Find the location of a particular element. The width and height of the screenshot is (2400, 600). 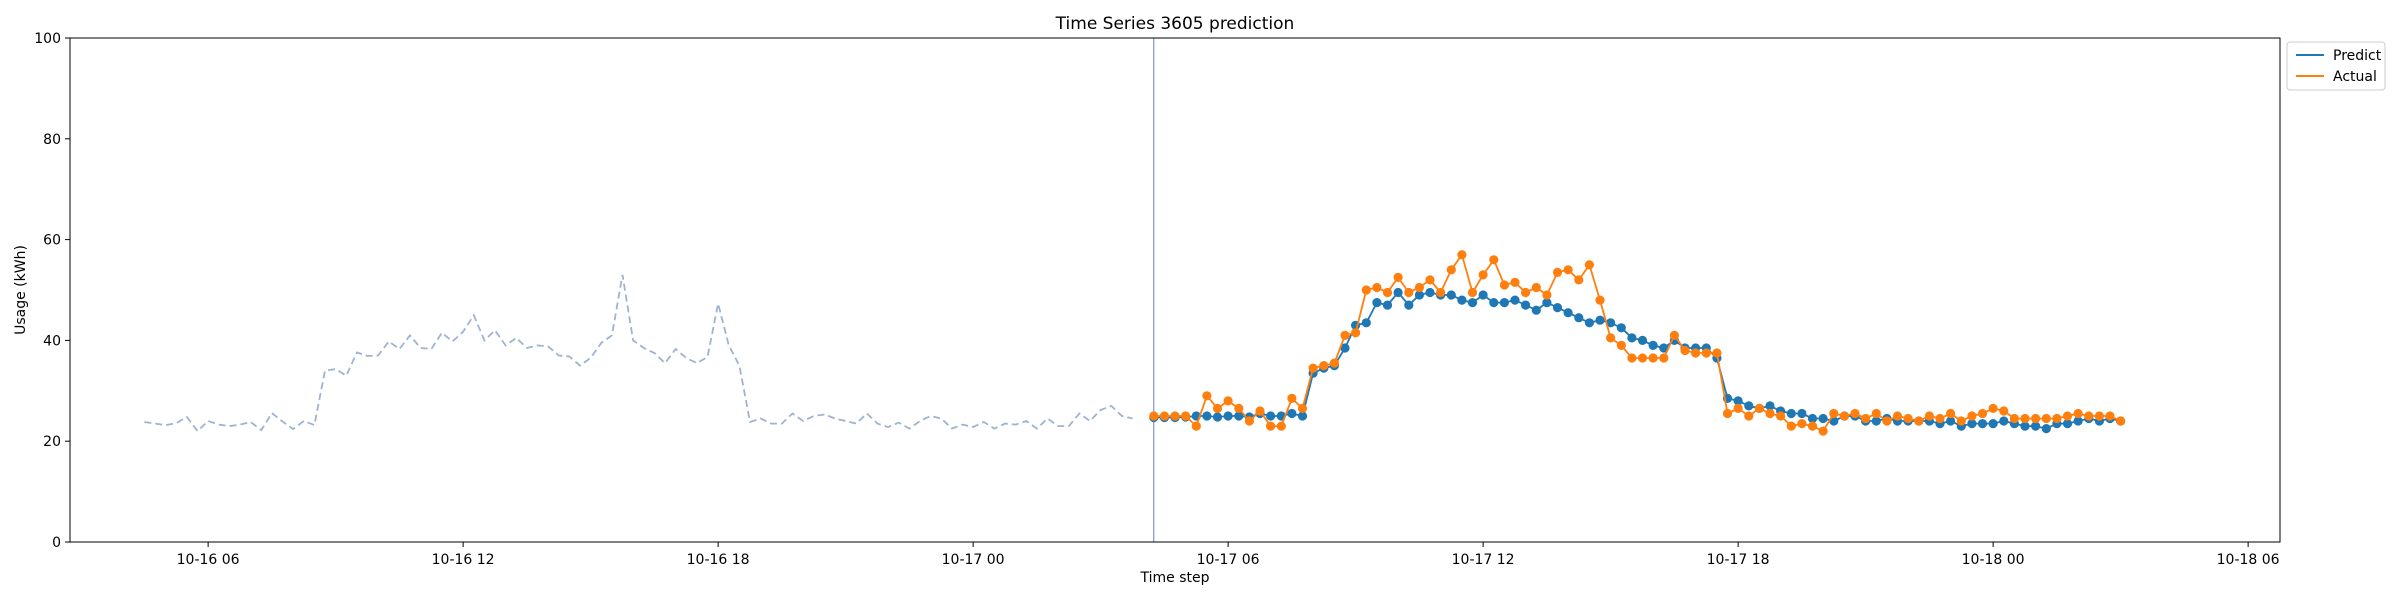

y-axis-label: Usage (kWh) is located at coordinates (21, 290).